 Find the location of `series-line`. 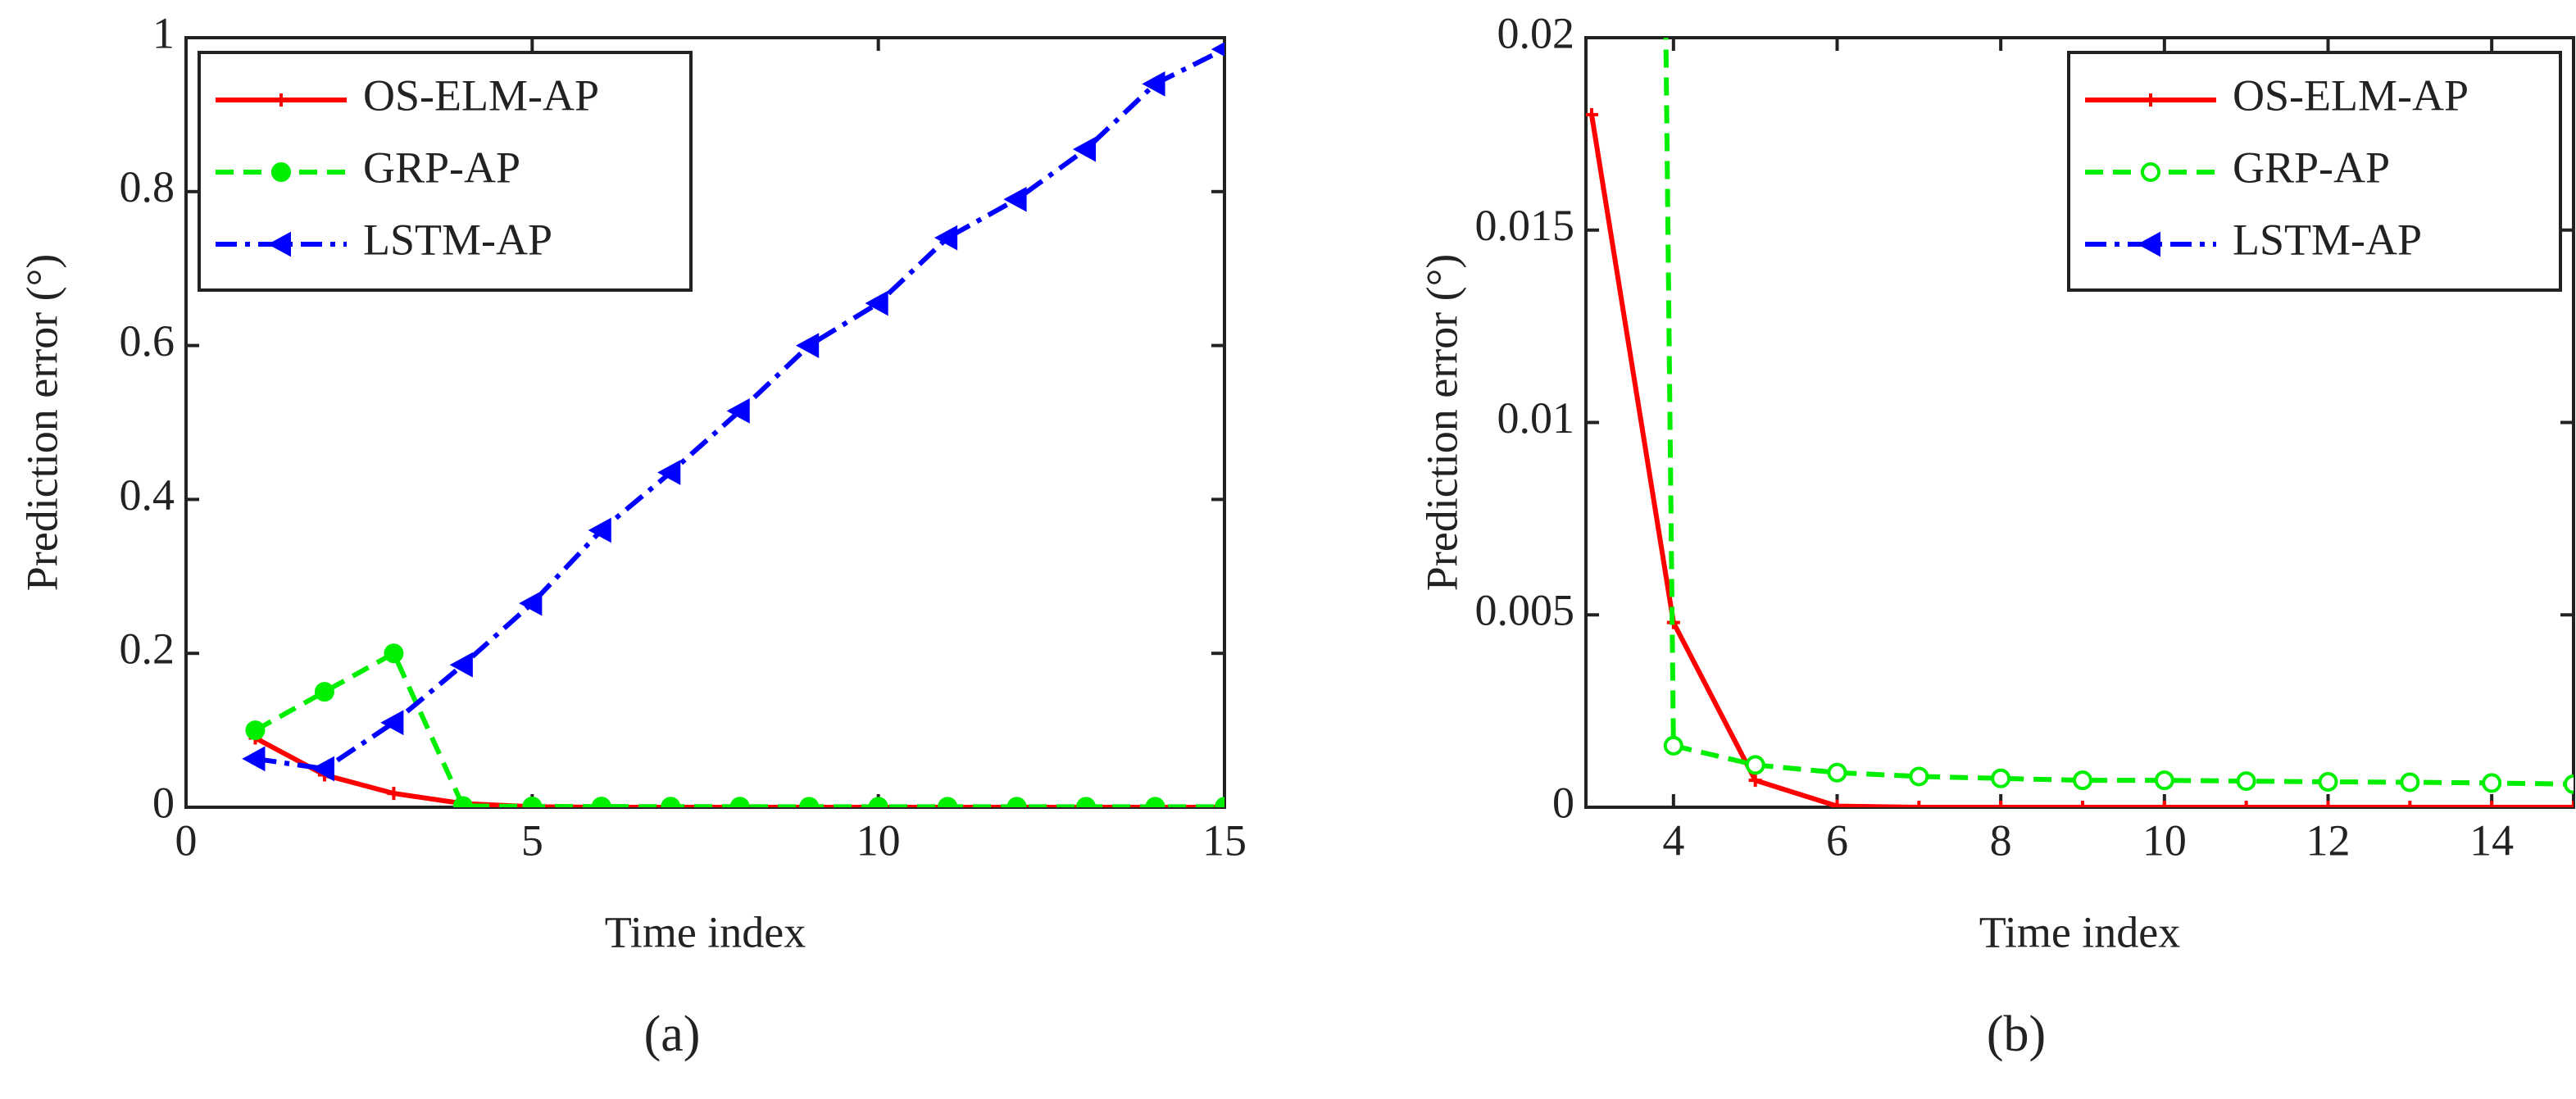

series-line is located at coordinates (739, 771).